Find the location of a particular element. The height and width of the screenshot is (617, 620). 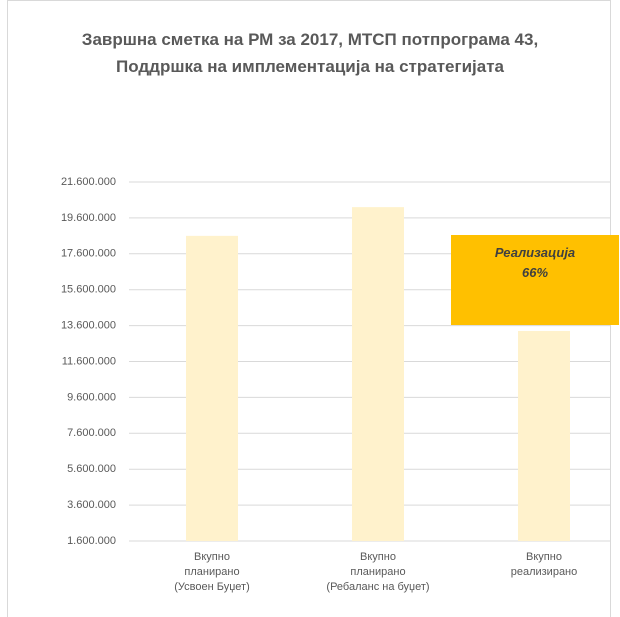

y-tick-label: 13.600.000 is located at coordinates (88, 326).